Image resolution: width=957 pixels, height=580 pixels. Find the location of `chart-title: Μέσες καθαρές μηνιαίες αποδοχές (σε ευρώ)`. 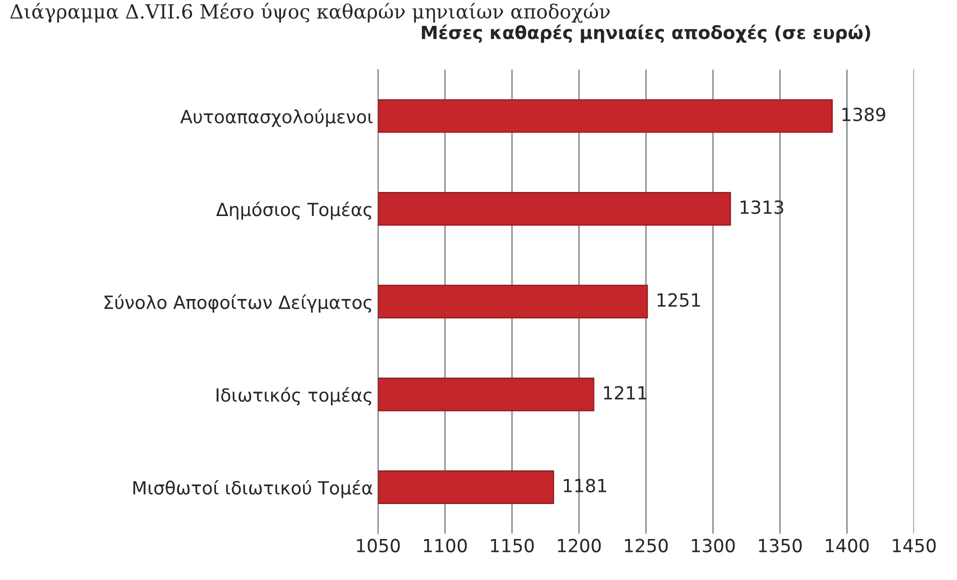

chart-title: Μέσες καθαρές μηνιαίες αποδοχές (σε ευρώ) is located at coordinates (646, 33).